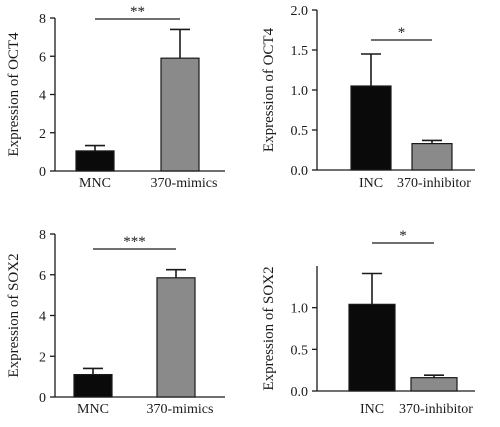  I want to click on significance-marker: **, so click(137, 12).